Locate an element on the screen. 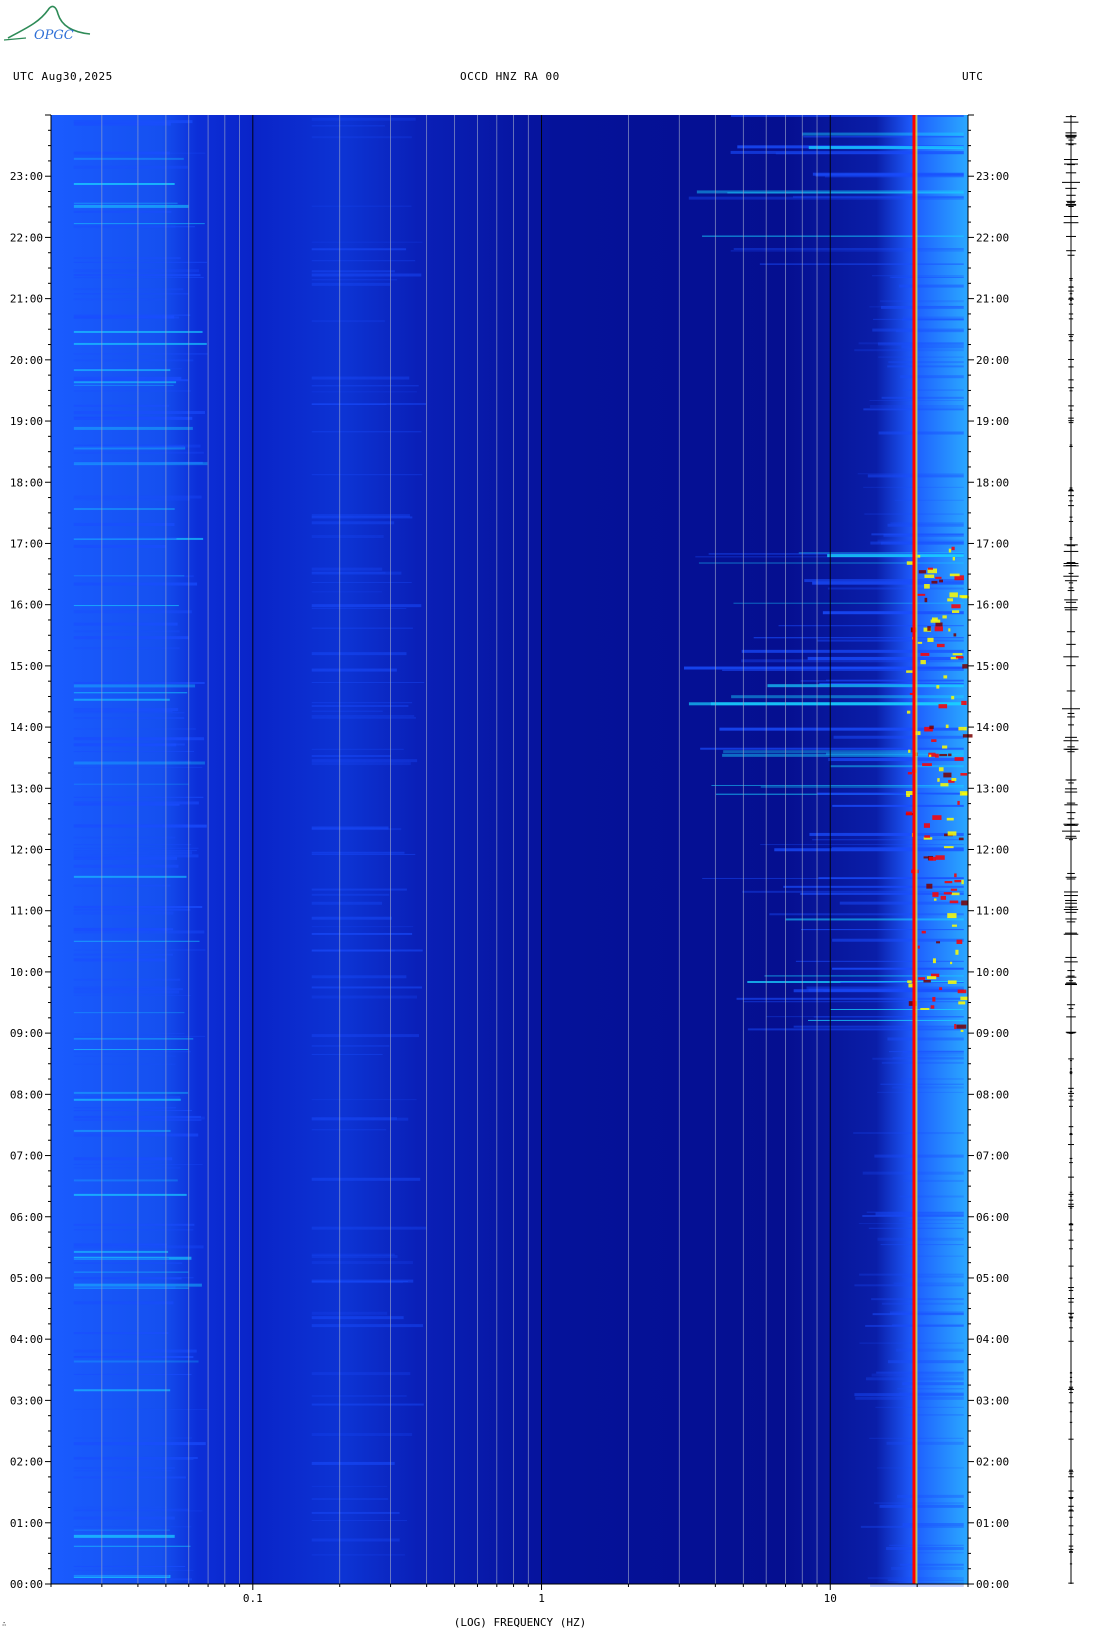 This screenshot has height=1634, width=1102. x-axis-label: (LOG) FREQUENCY (HZ) is located at coordinates (520, 1622).